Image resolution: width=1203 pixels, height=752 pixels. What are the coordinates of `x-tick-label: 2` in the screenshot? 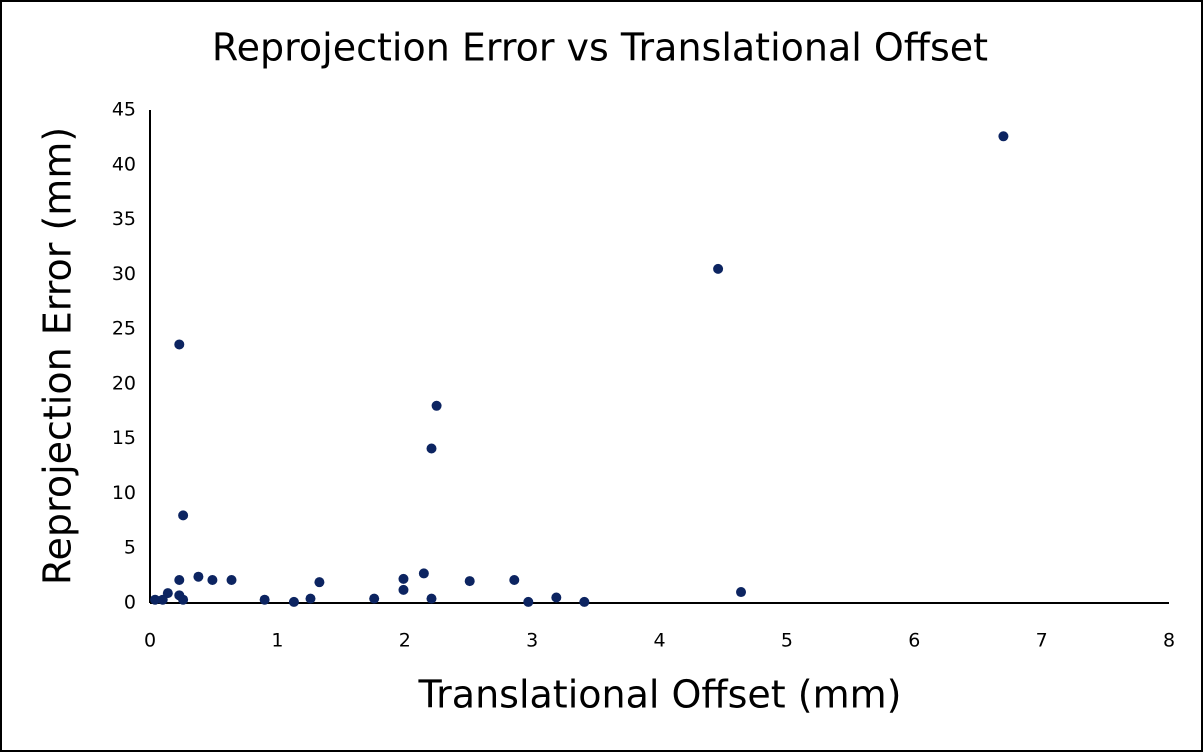 It's located at (405, 641).